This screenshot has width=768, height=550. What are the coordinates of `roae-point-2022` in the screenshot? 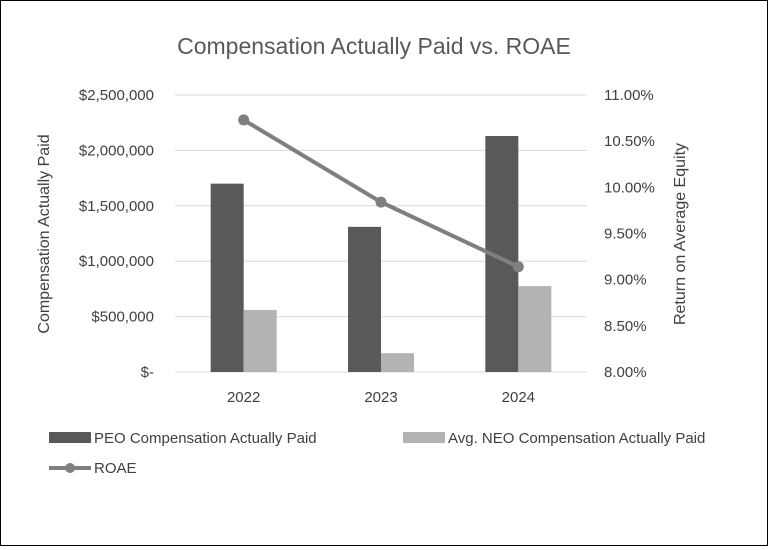 It's located at (244, 120).